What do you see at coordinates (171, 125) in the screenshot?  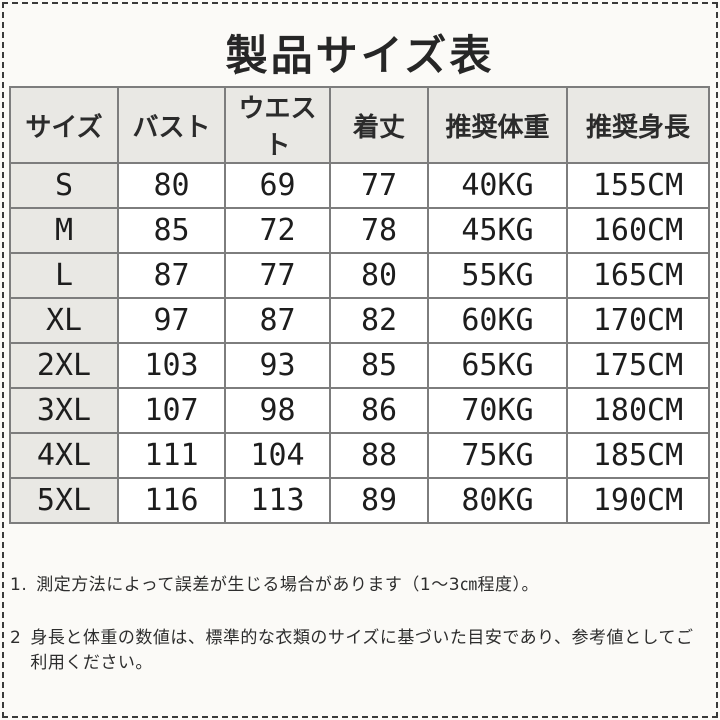 I see `col-header-bust: バスト` at bounding box center [171, 125].